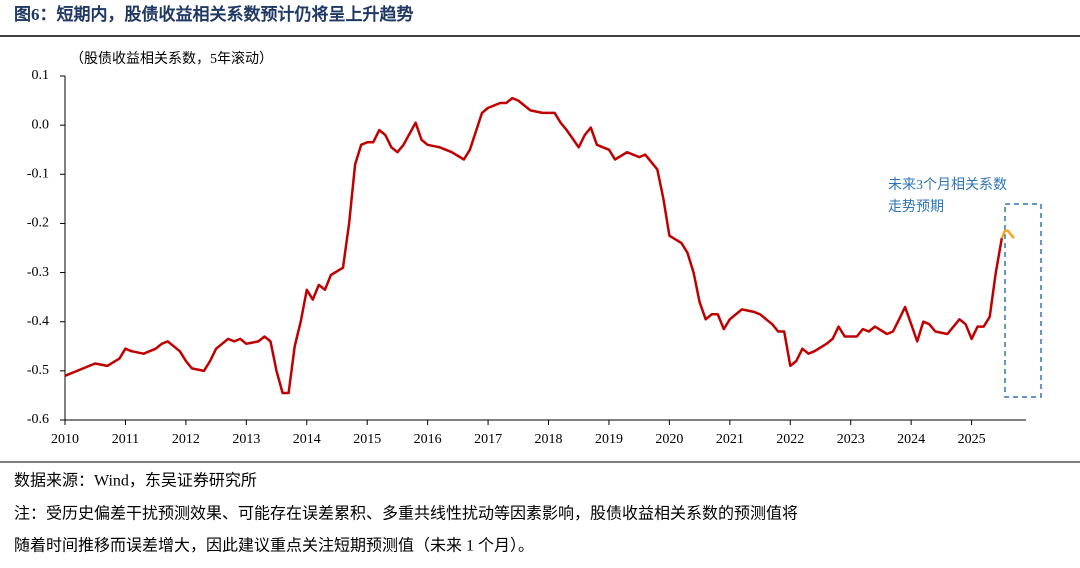  Describe the element at coordinates (41, 75) in the screenshot. I see `y-tick-label: 0.1` at that location.